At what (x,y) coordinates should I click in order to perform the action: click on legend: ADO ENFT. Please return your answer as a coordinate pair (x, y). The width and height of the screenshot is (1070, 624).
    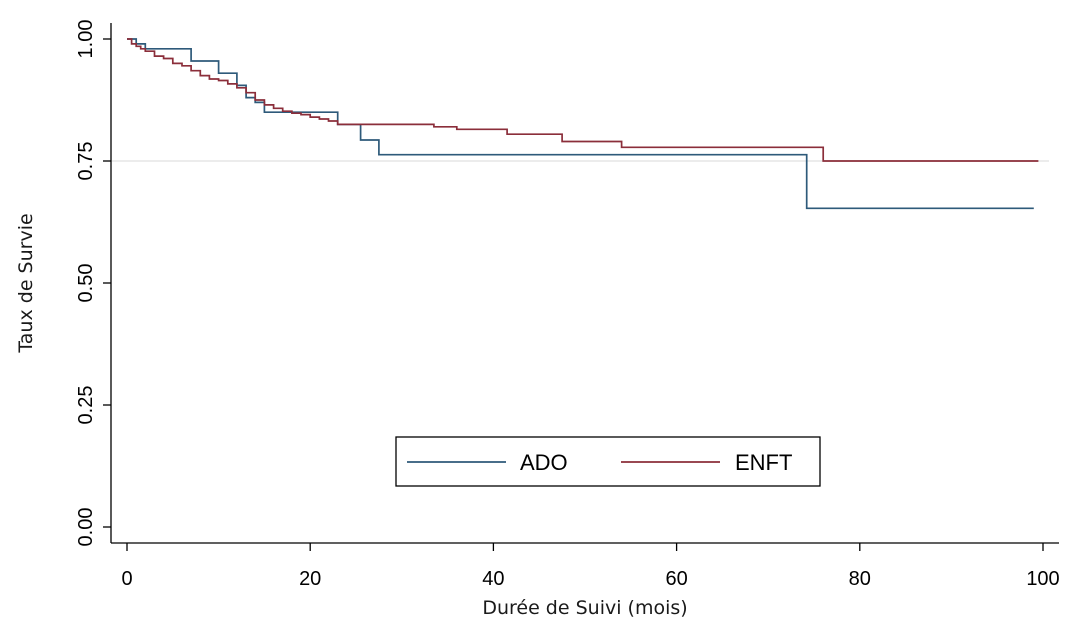
    Looking at the image, I should click on (608, 461).